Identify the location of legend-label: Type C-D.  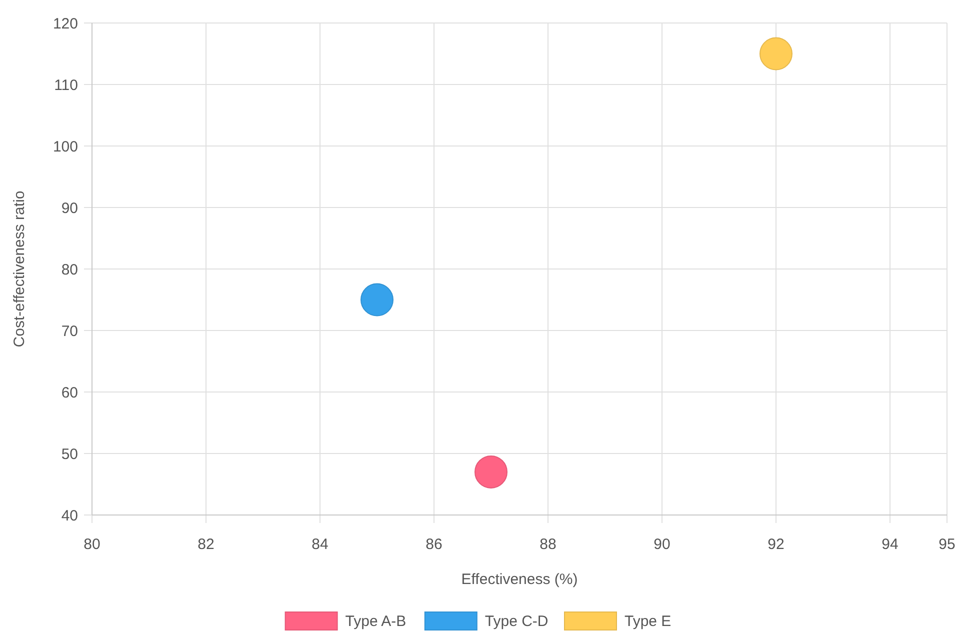
(516, 621).